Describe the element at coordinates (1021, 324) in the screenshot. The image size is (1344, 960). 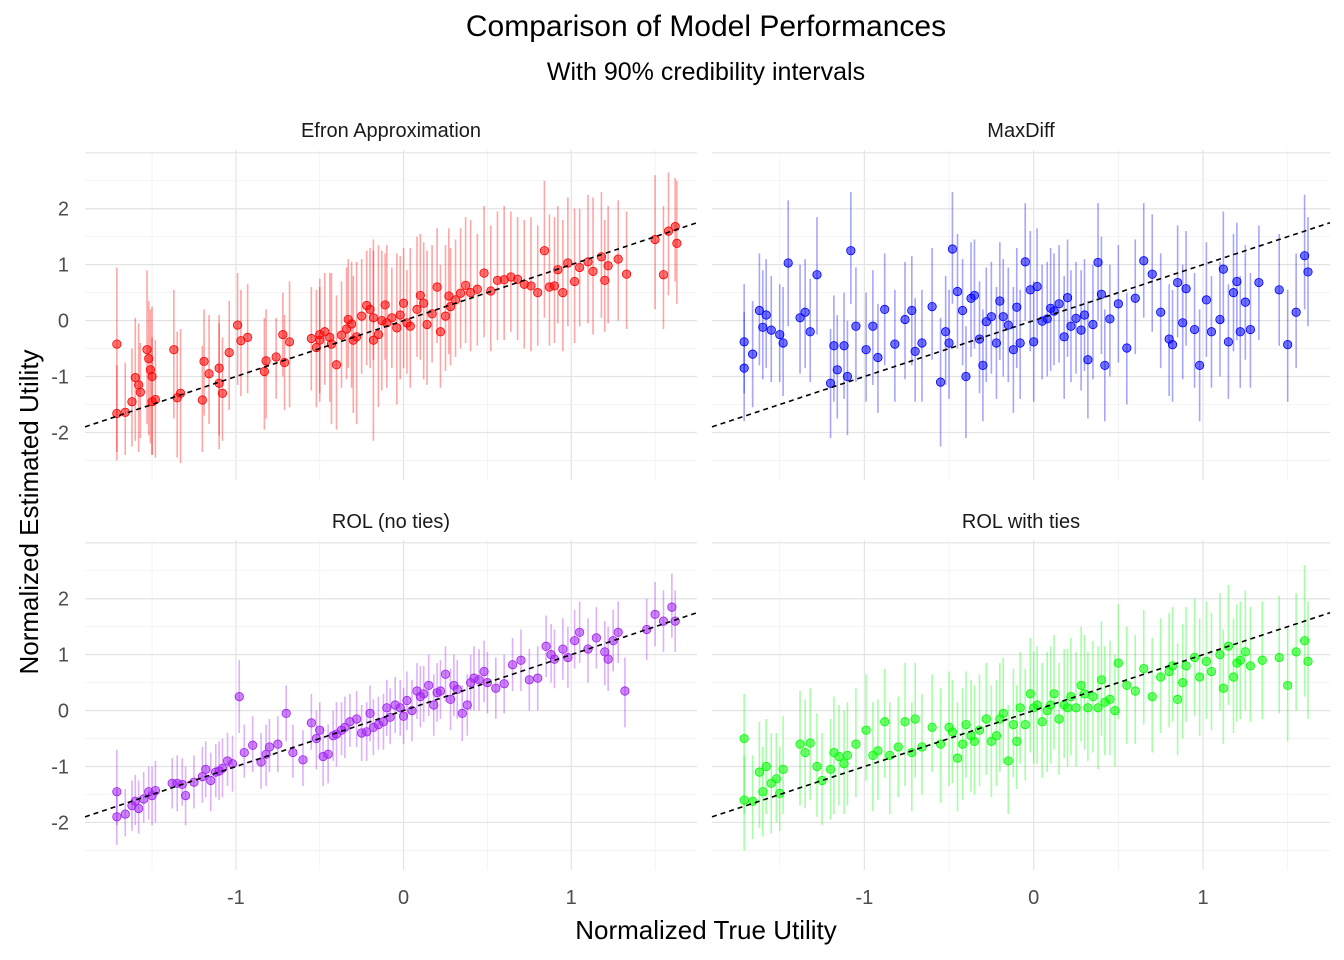
I see `identity-reference-line` at that location.